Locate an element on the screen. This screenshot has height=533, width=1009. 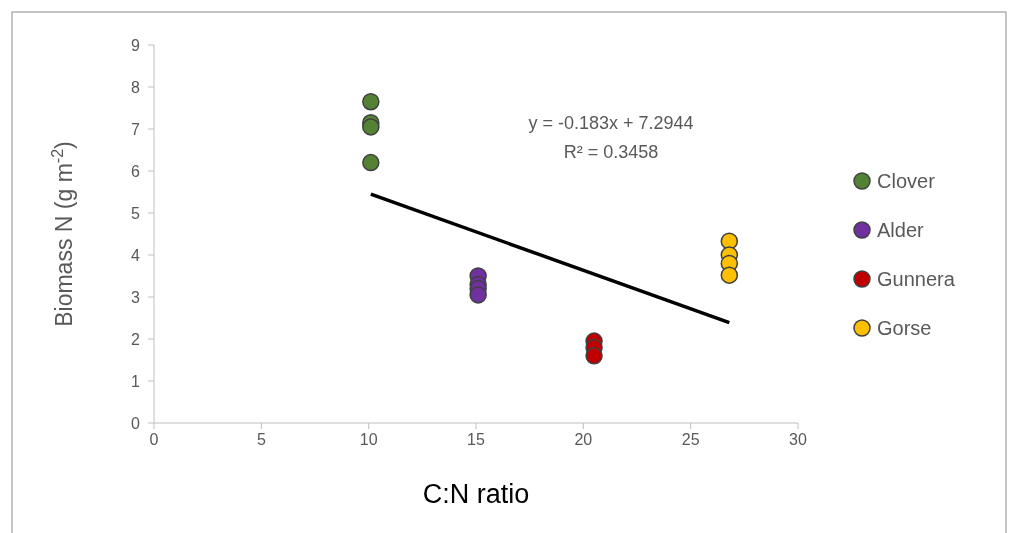
y-tick-label: 4 is located at coordinates (136, 255).